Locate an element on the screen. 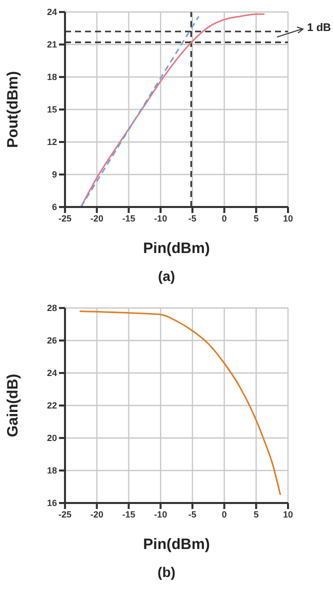  y-tick-label: 12 is located at coordinates (51, 142).